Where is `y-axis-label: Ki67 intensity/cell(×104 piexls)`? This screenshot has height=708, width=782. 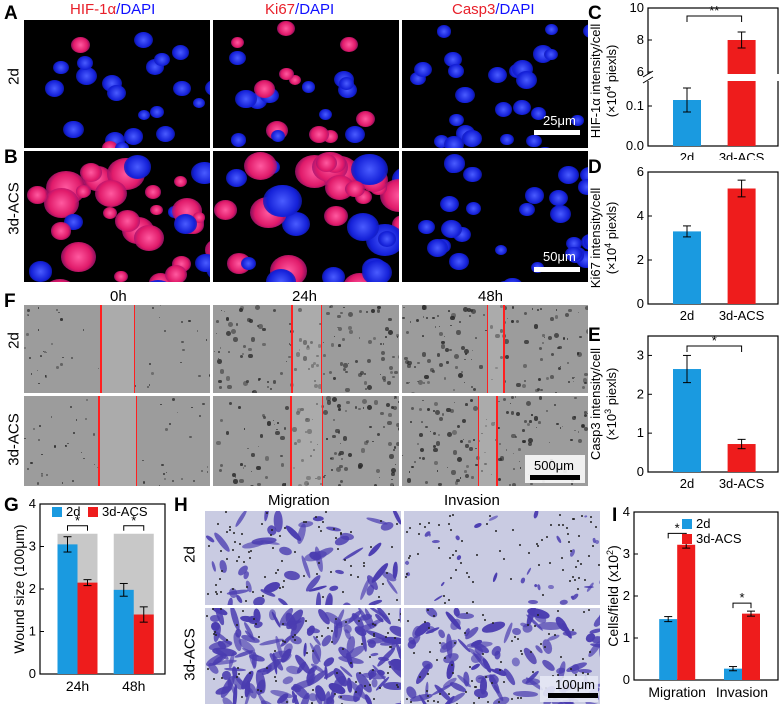
y-axis-label: Ki67 intensity/cell(×104 piexls) is located at coordinates (603, 238).